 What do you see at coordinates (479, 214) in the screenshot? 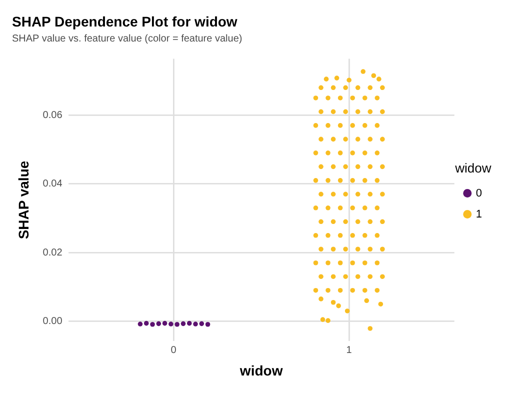
I see `legend-label: 1` at bounding box center [479, 214].